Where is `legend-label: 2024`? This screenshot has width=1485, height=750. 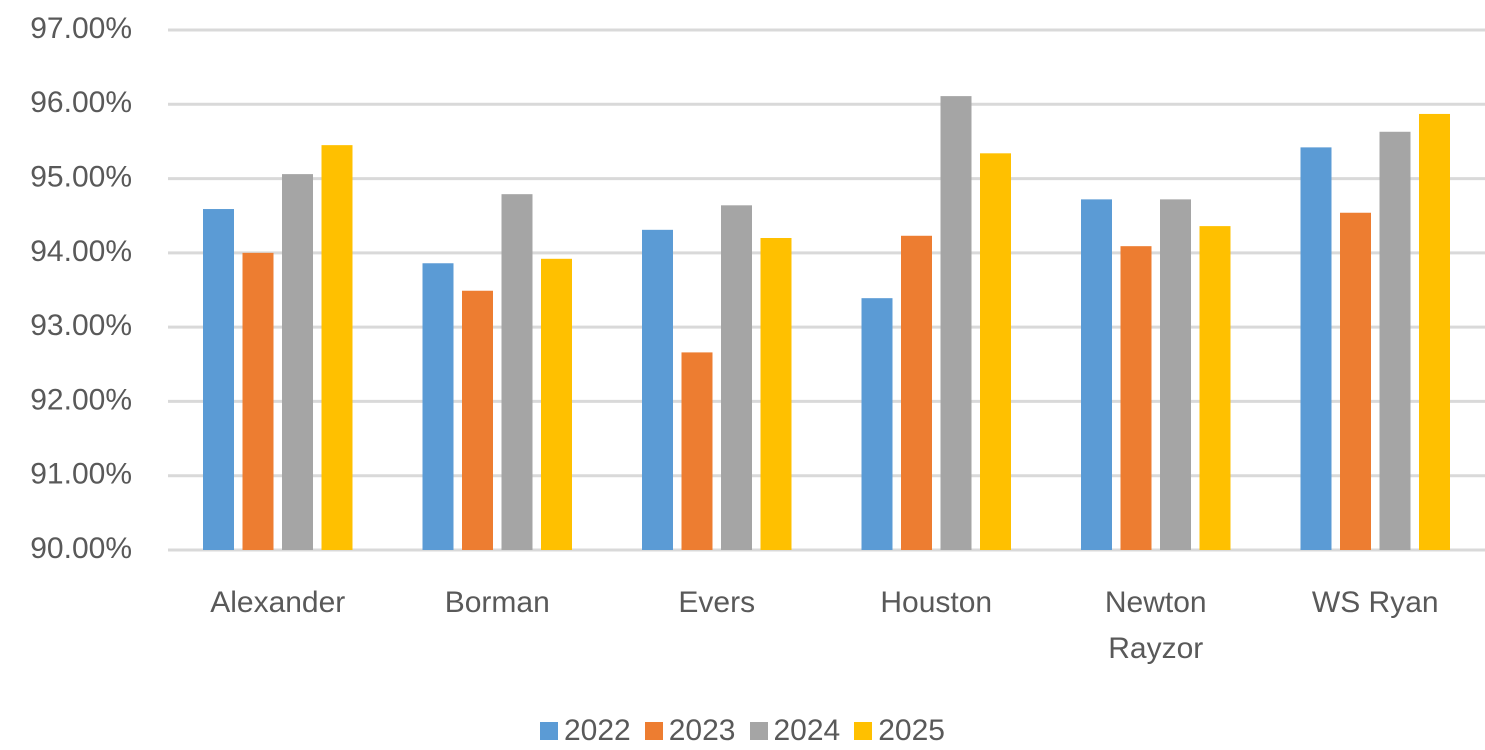 legend-label: 2024 is located at coordinates (807, 730).